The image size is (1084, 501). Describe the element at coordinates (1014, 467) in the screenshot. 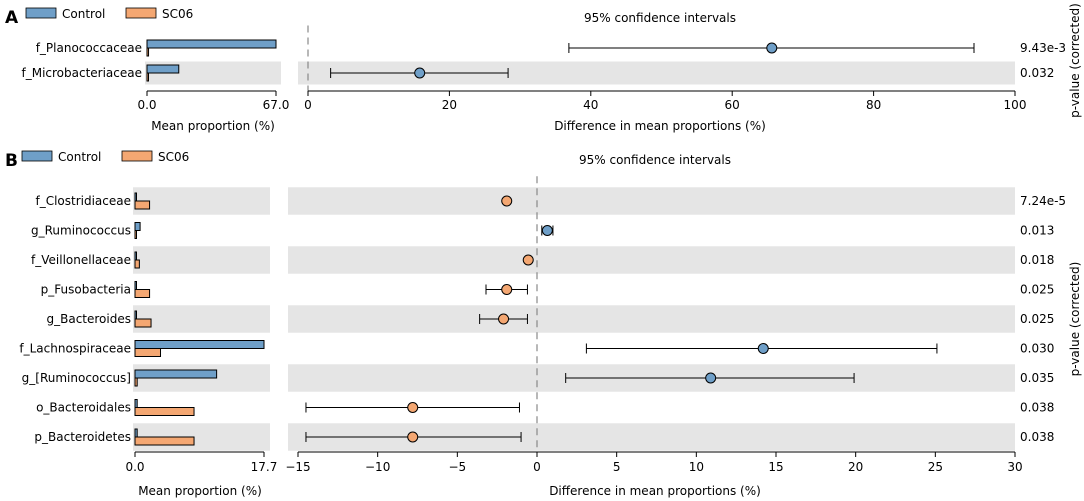

I see `diff-axis-tick-label: 30` at that location.